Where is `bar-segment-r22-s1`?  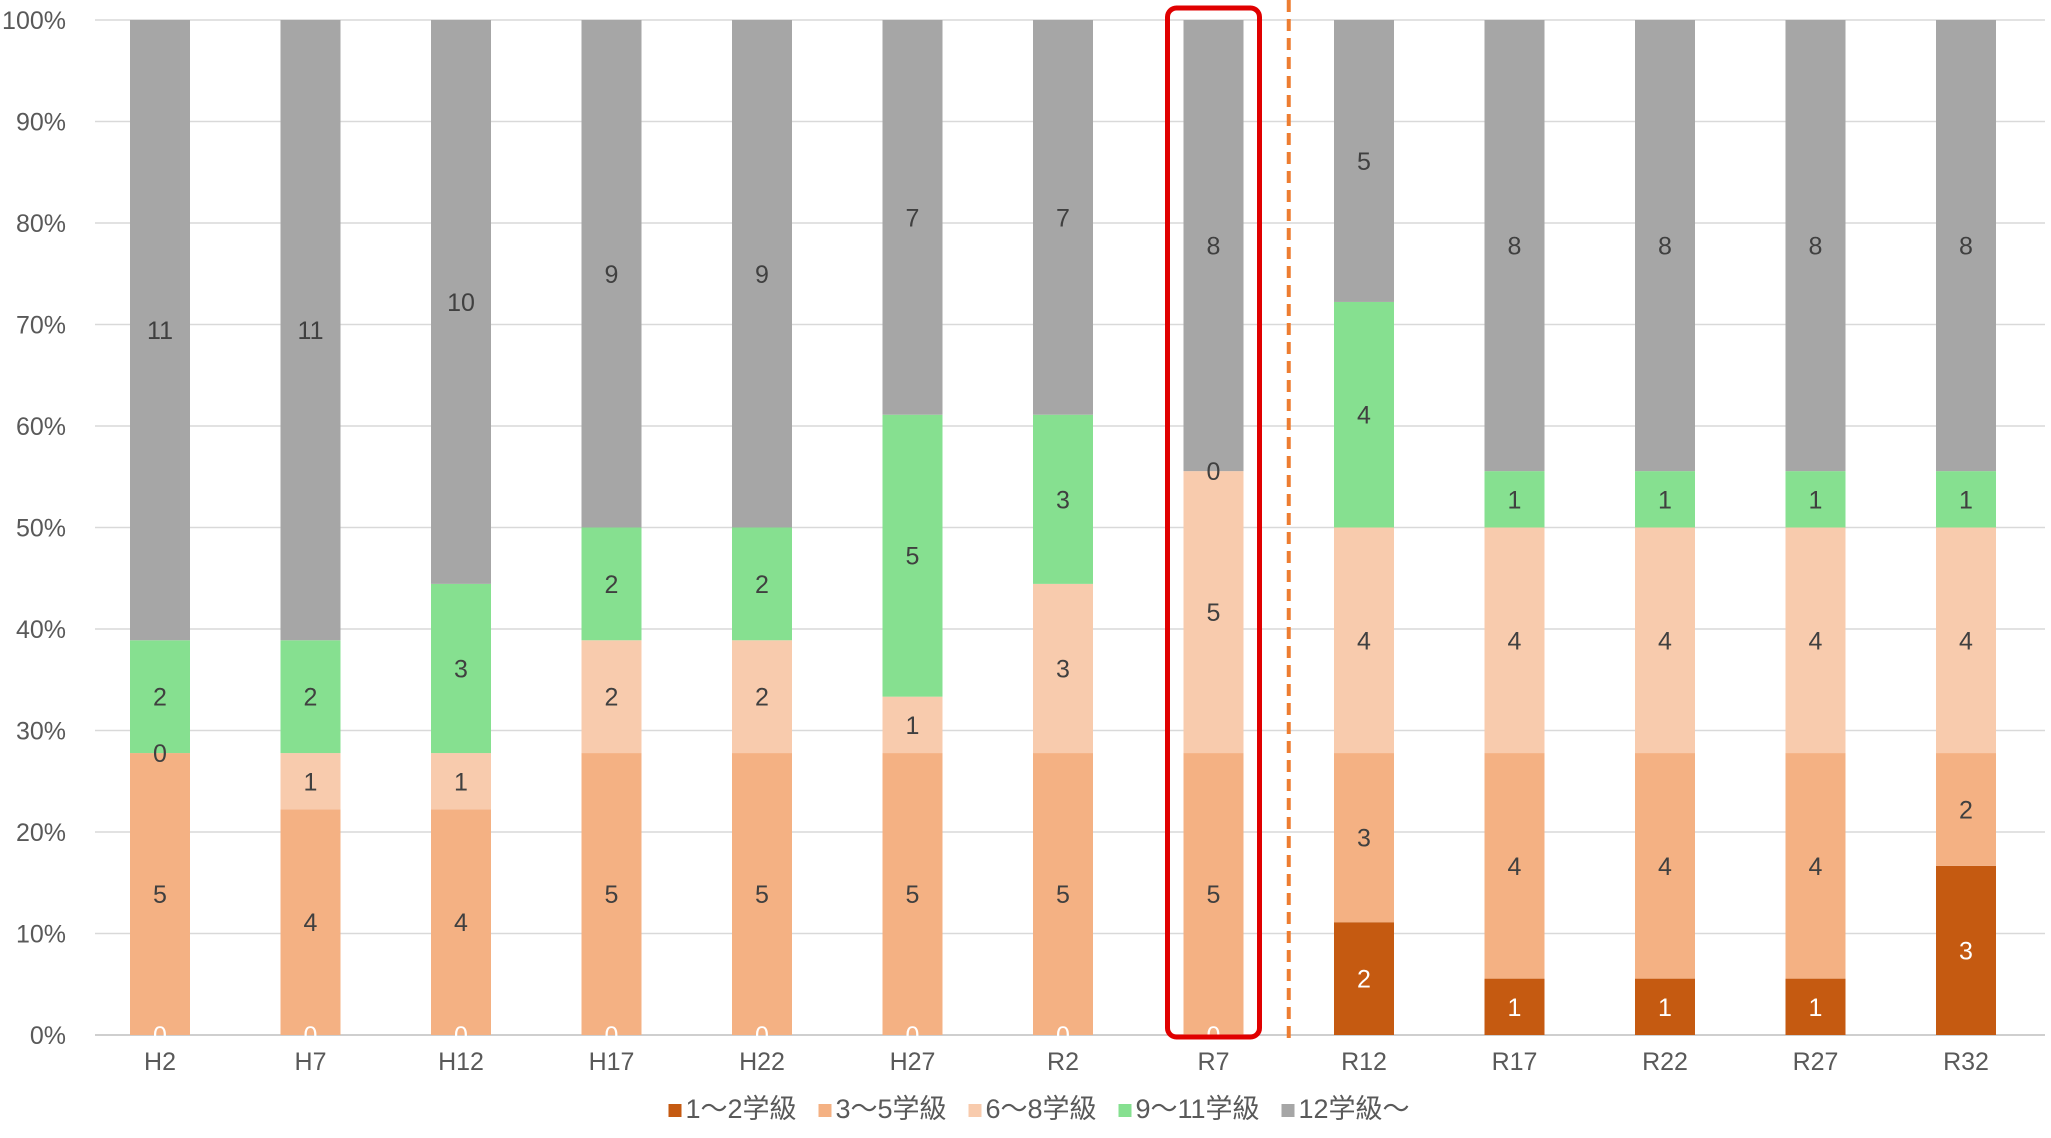 bar-segment-r22-s1 is located at coordinates (1665, 866).